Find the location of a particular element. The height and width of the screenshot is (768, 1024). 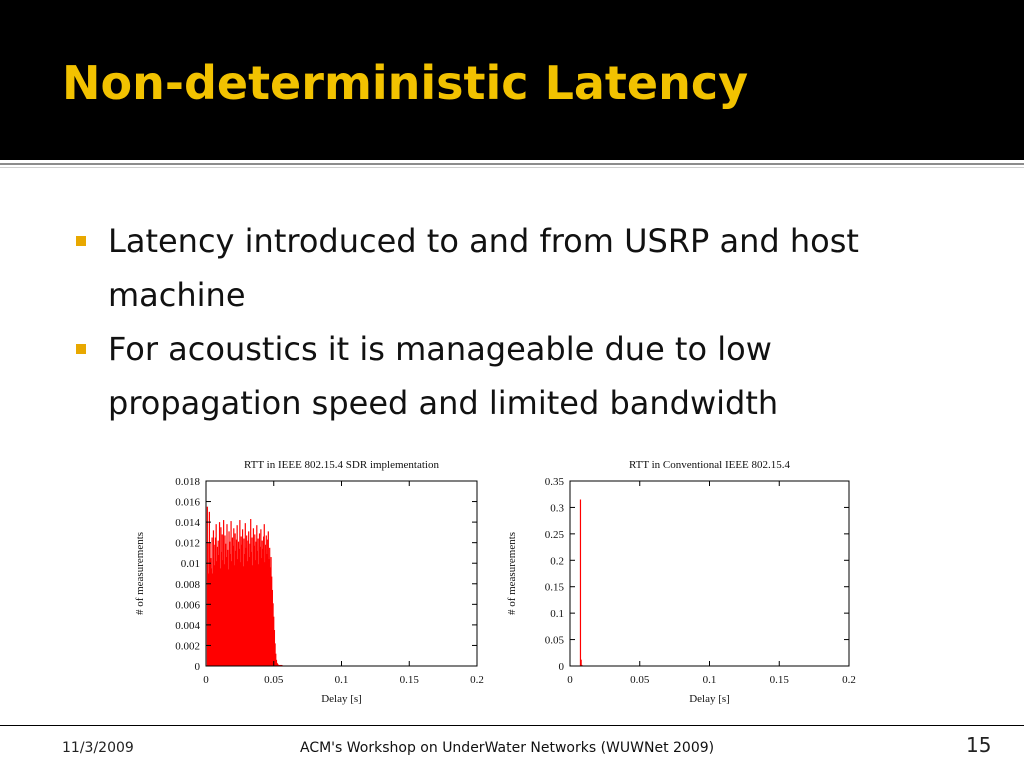

plot-frame is located at coordinates (709, 573).